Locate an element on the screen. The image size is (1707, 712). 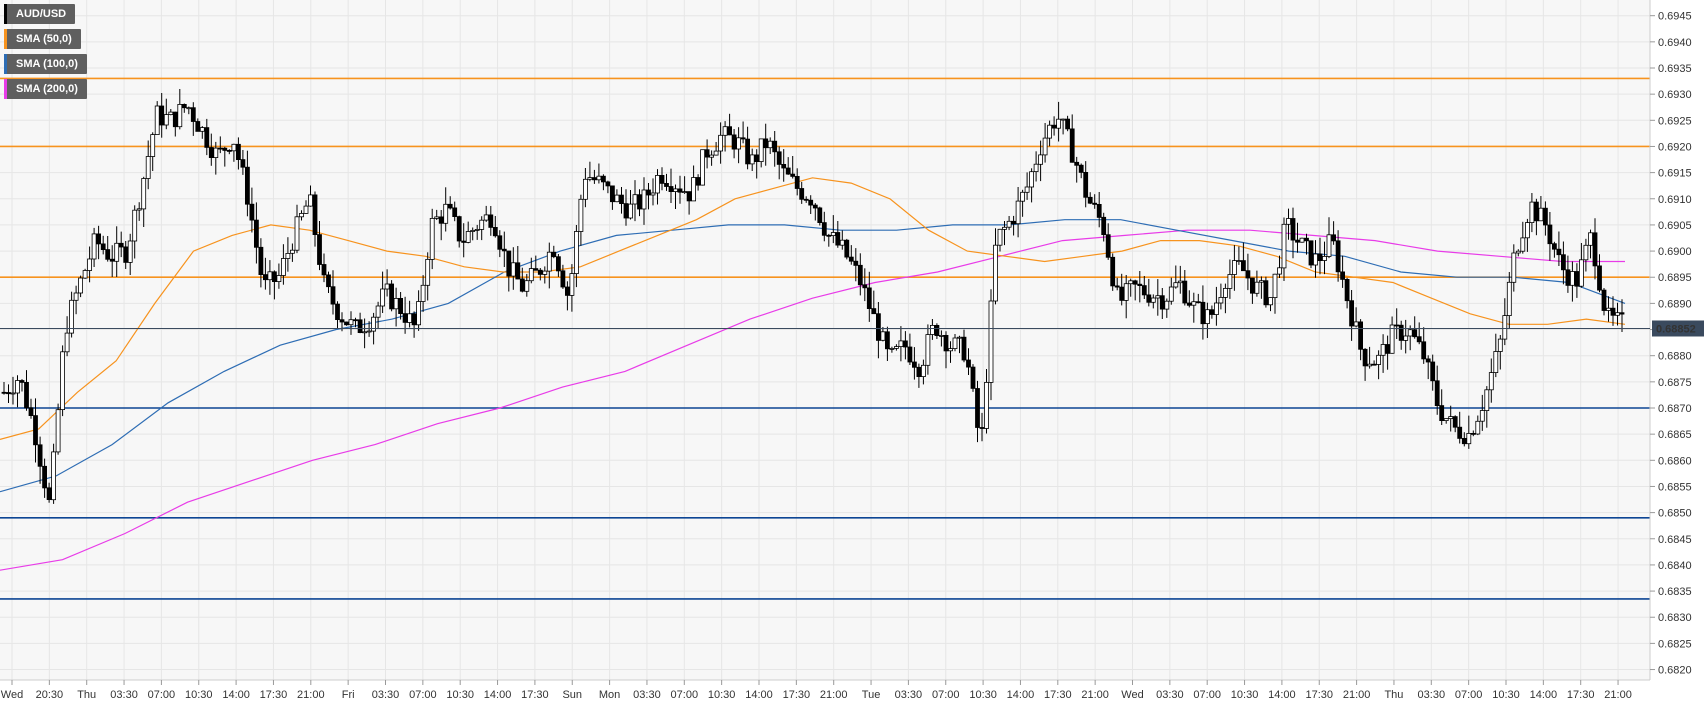
x-tick-label: 14:00 is located at coordinates (236, 695).